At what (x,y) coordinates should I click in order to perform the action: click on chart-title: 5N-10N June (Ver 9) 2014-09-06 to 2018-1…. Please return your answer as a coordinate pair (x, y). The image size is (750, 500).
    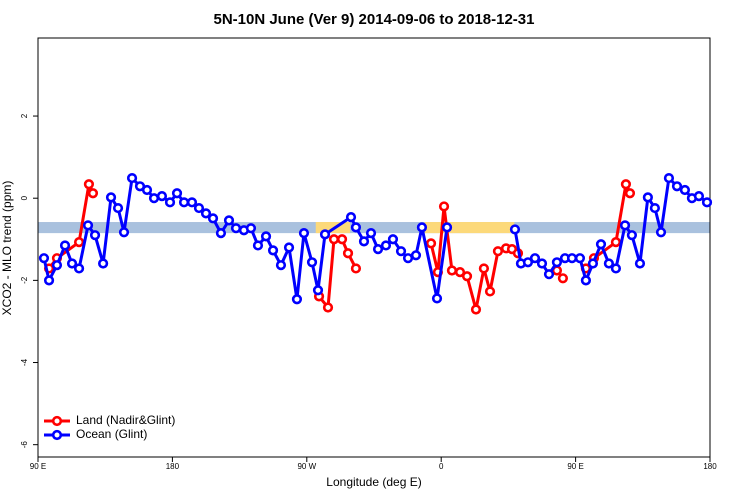
    Looking at the image, I should click on (373, 19).